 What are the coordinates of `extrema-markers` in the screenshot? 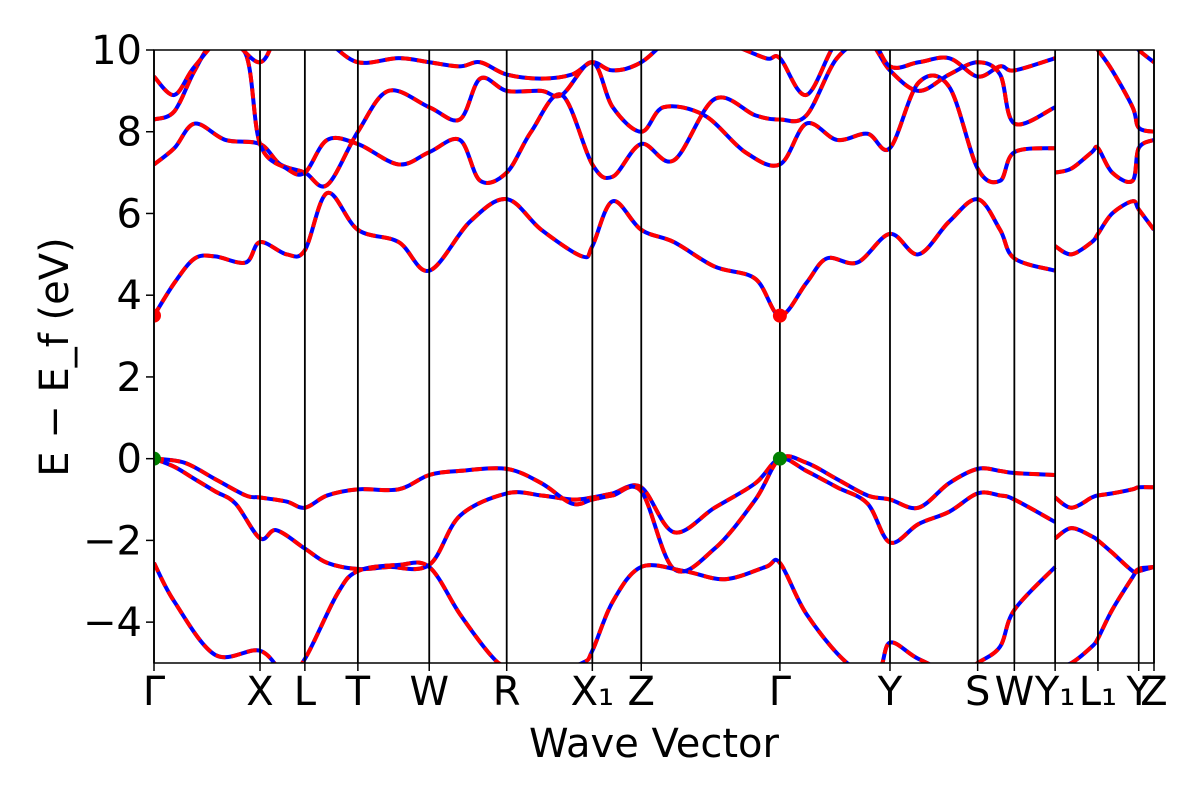 It's located at (470, 387).